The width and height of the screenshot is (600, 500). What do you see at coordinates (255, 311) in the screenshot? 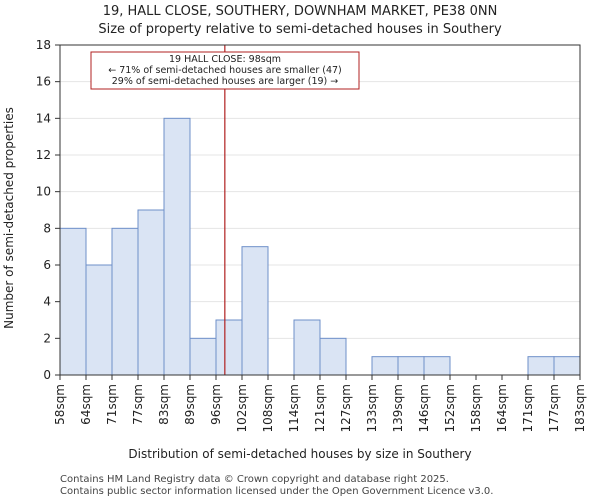
I see `bar-102sqm` at bounding box center [255, 311].